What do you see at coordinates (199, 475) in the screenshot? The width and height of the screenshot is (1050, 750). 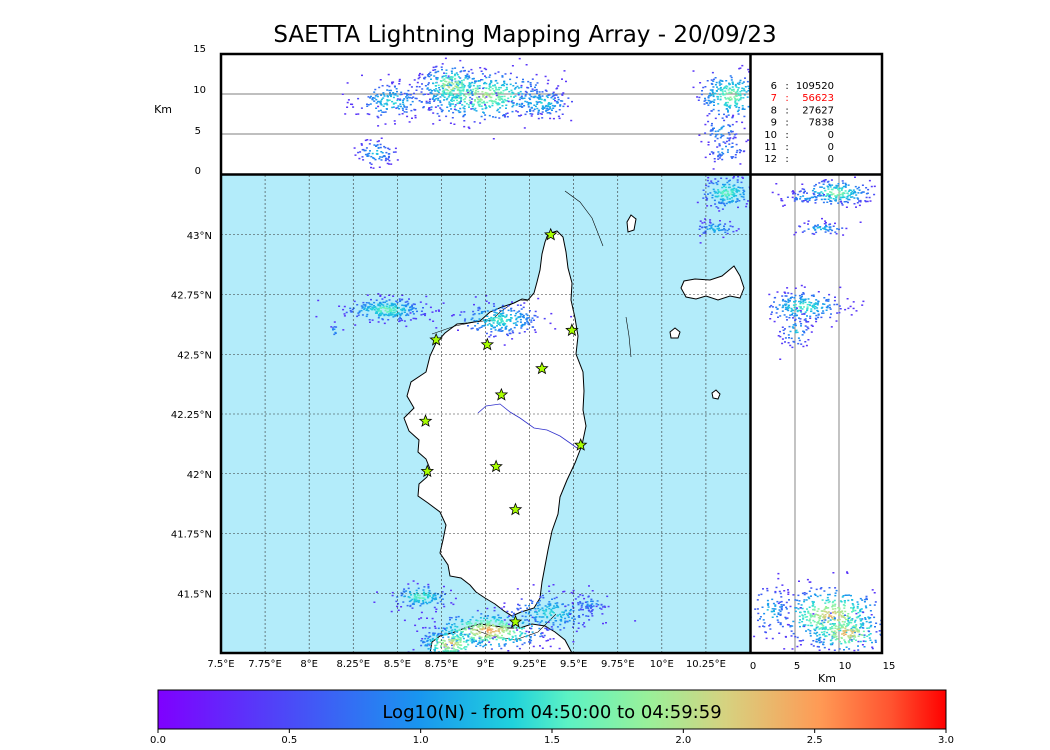 I see `lat-tick-label: 42°N` at bounding box center [199, 475].